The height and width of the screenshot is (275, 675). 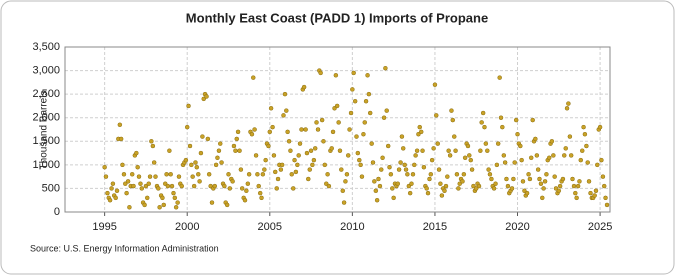 I want to click on y-tick-label: 0, so click(x=57, y=212).